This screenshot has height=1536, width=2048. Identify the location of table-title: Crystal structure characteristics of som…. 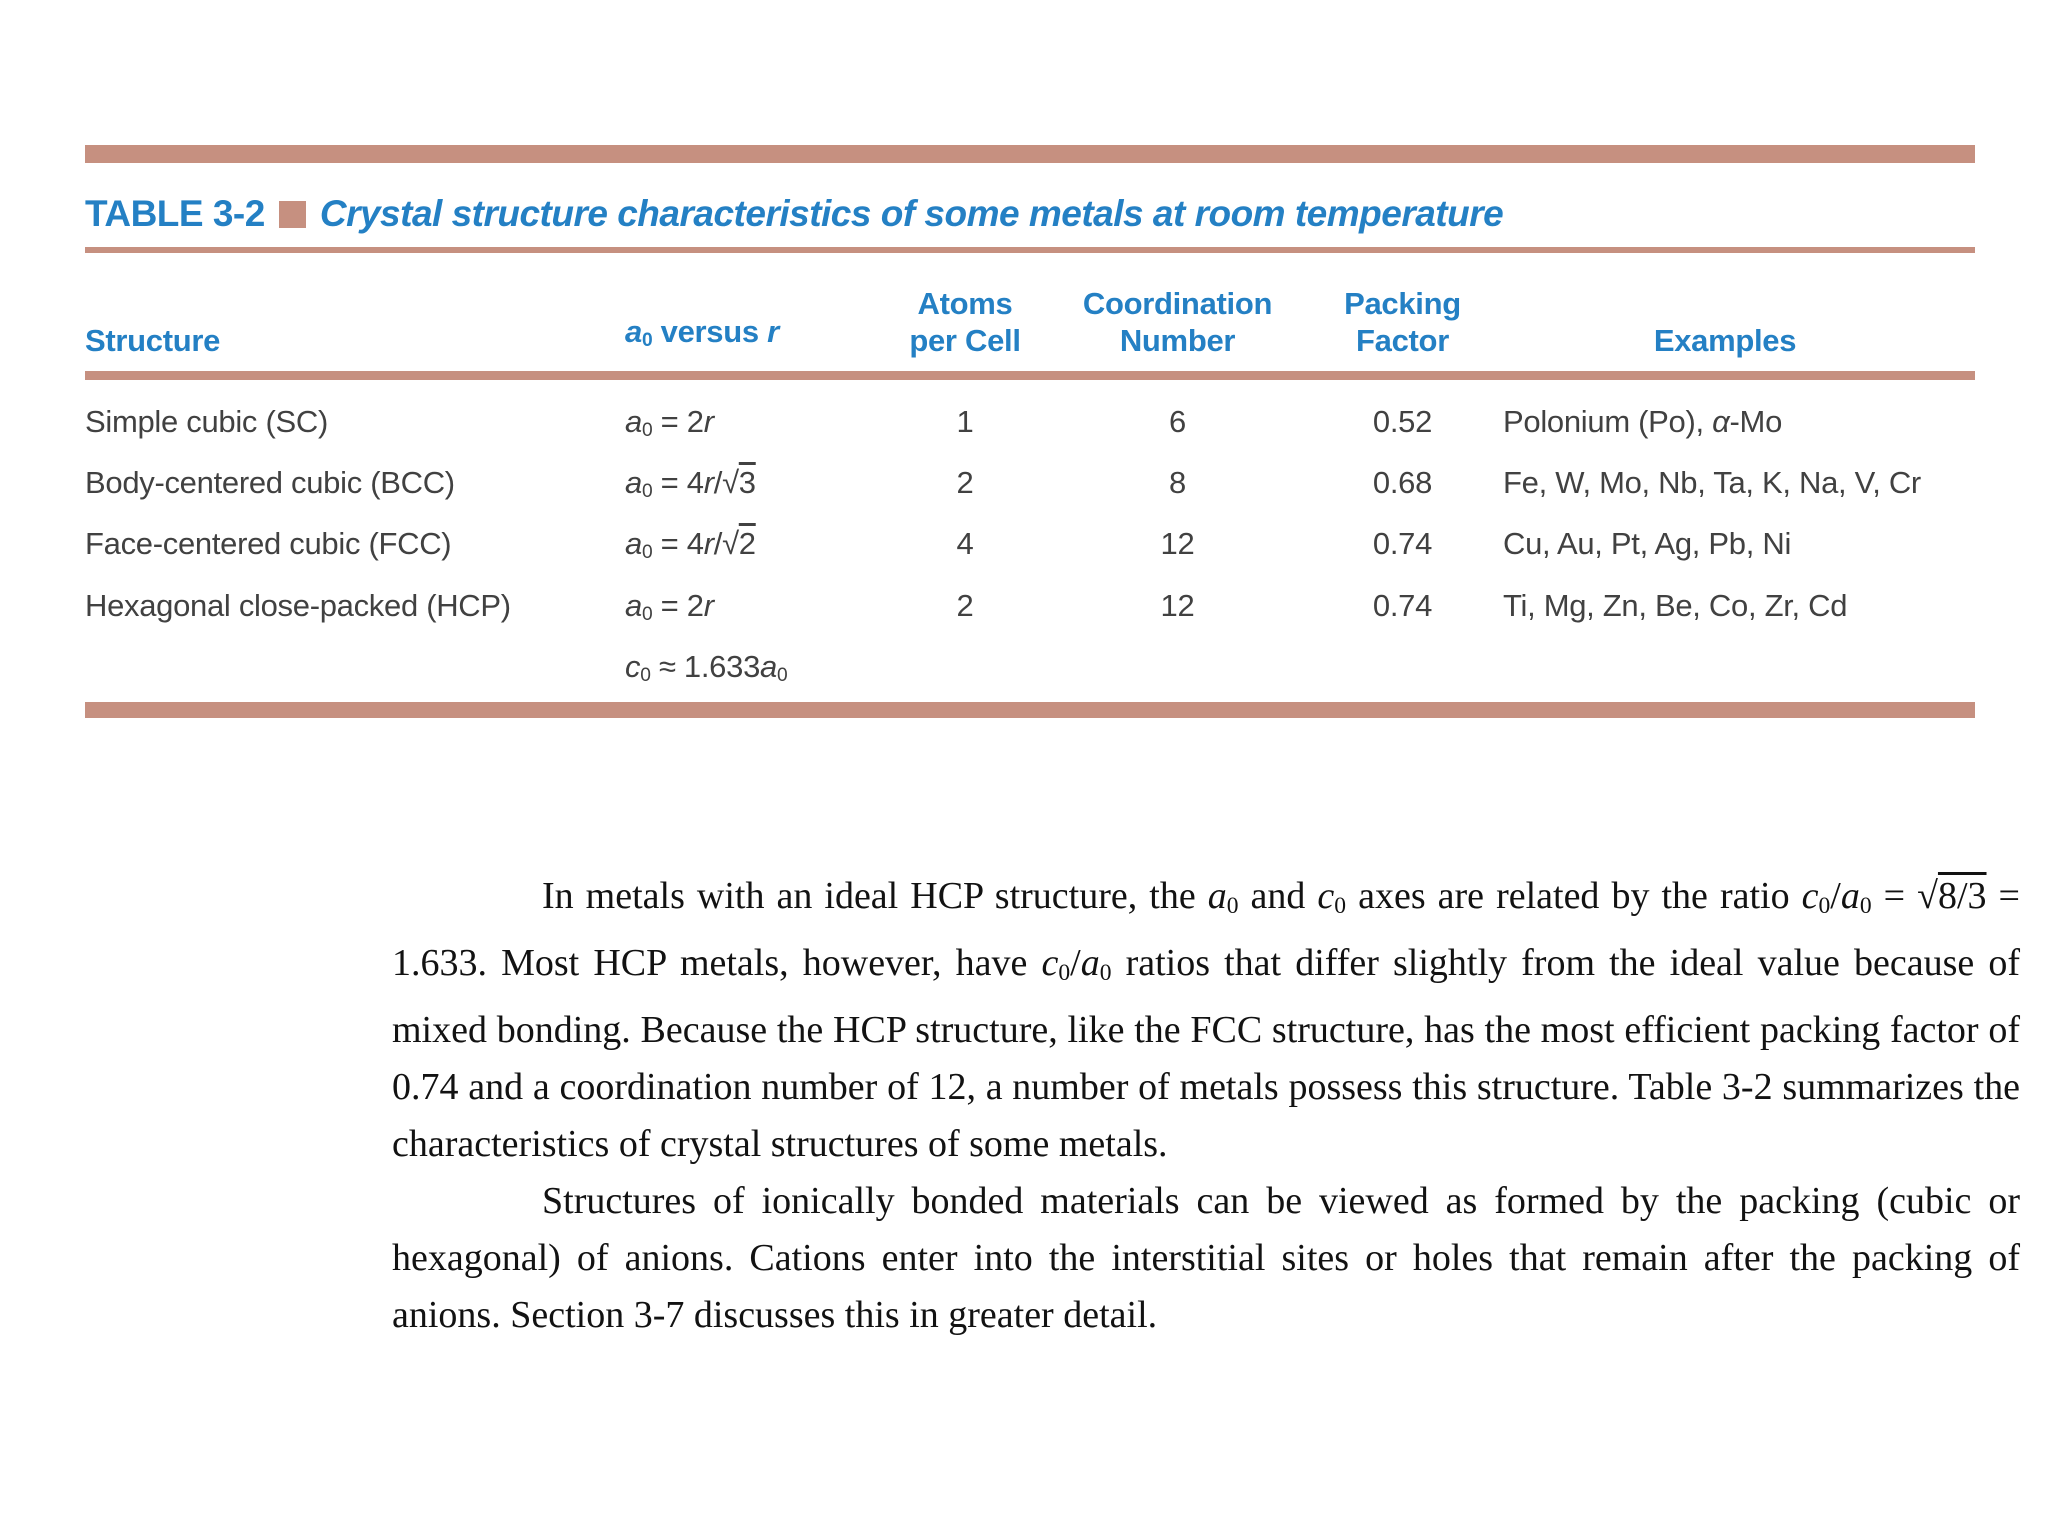
(911, 213).